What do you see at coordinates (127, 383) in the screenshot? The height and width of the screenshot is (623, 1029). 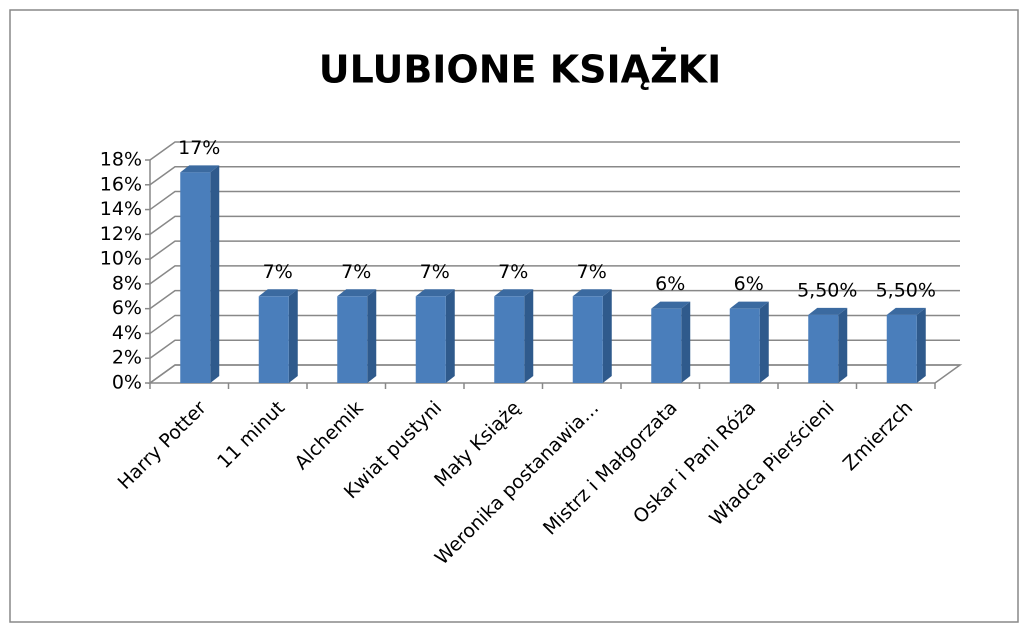 I see `y-tick-label: 0%` at bounding box center [127, 383].